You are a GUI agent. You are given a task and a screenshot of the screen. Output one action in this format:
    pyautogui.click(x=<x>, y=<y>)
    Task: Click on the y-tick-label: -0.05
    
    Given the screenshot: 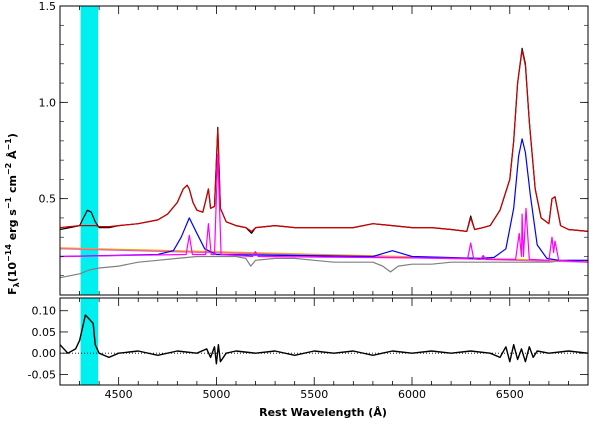 What is the action you would take?
    pyautogui.click(x=42, y=374)
    